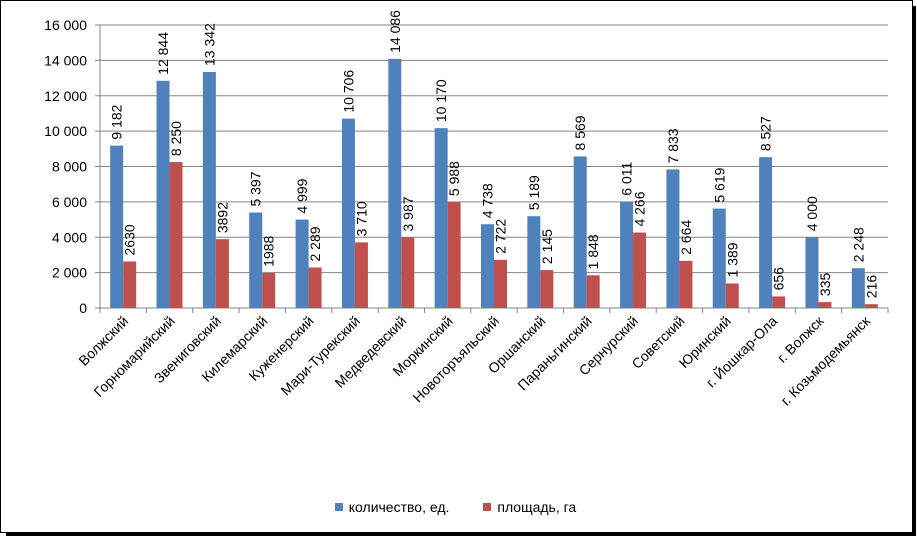  What do you see at coordinates (488, 200) in the screenshot?
I see `data-label-count: 4 738` at bounding box center [488, 200].